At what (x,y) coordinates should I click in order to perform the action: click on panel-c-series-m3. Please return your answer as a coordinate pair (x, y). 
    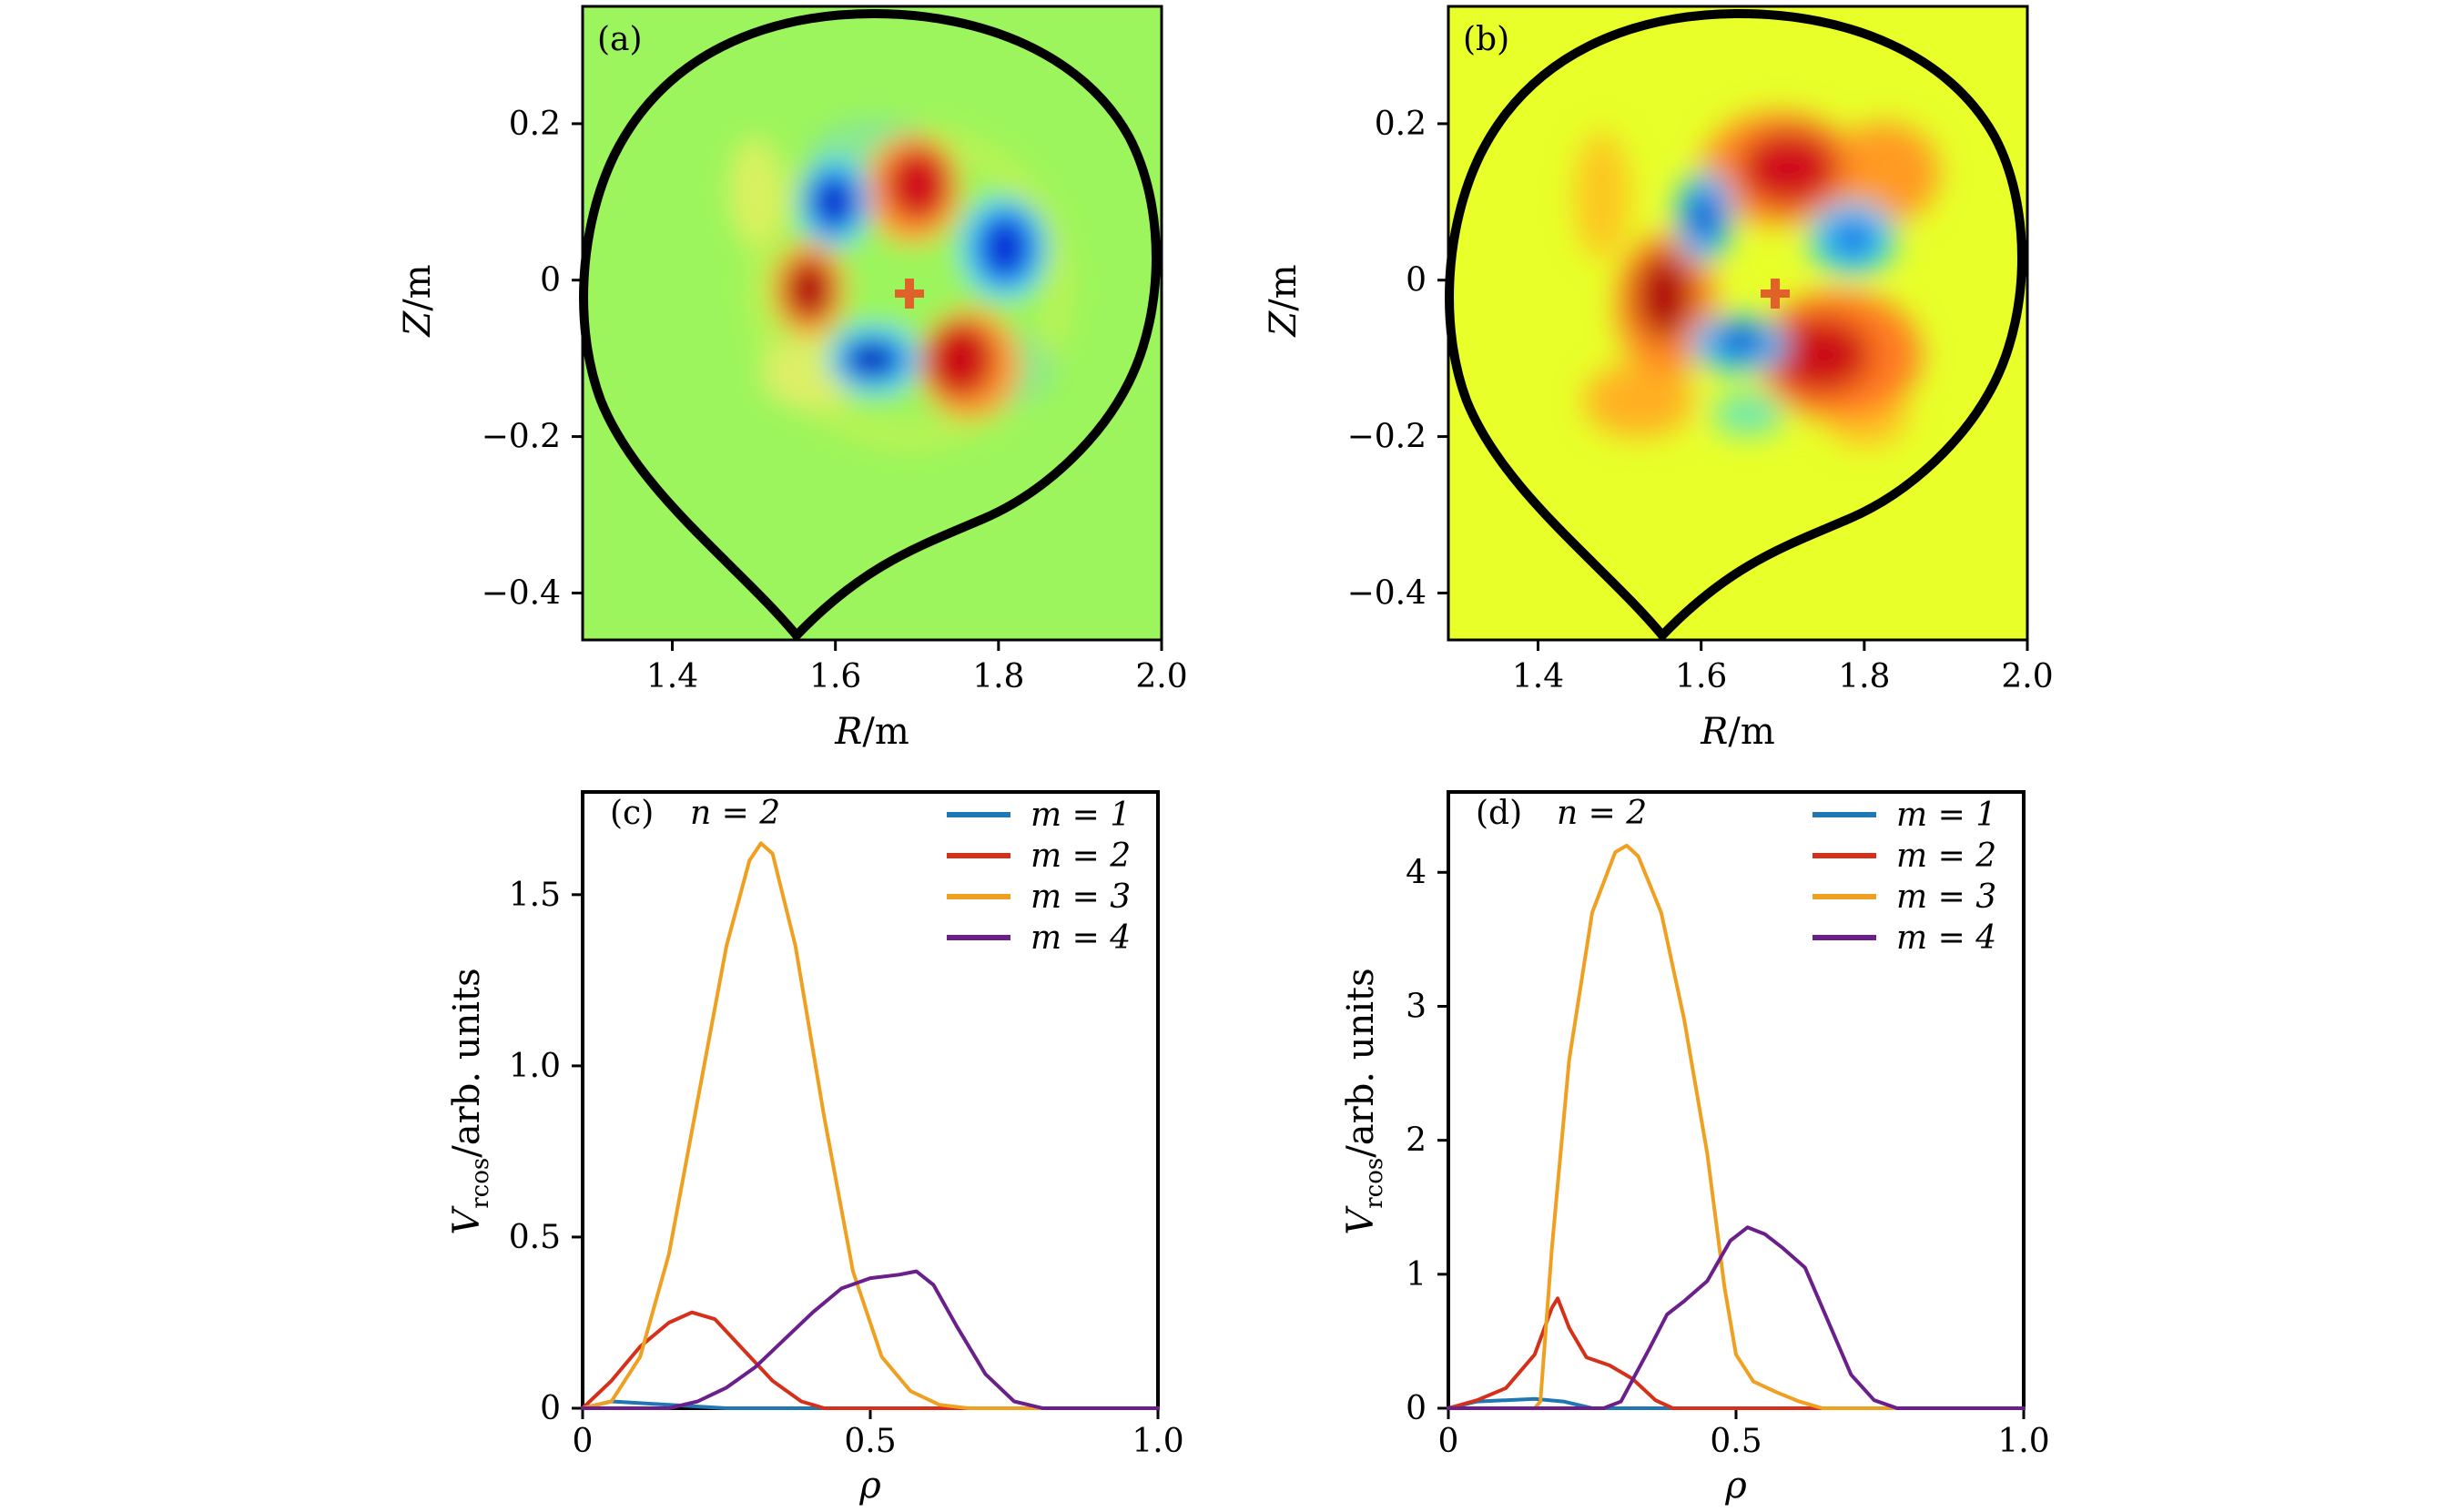
    Looking at the image, I should click on (870, 1125).